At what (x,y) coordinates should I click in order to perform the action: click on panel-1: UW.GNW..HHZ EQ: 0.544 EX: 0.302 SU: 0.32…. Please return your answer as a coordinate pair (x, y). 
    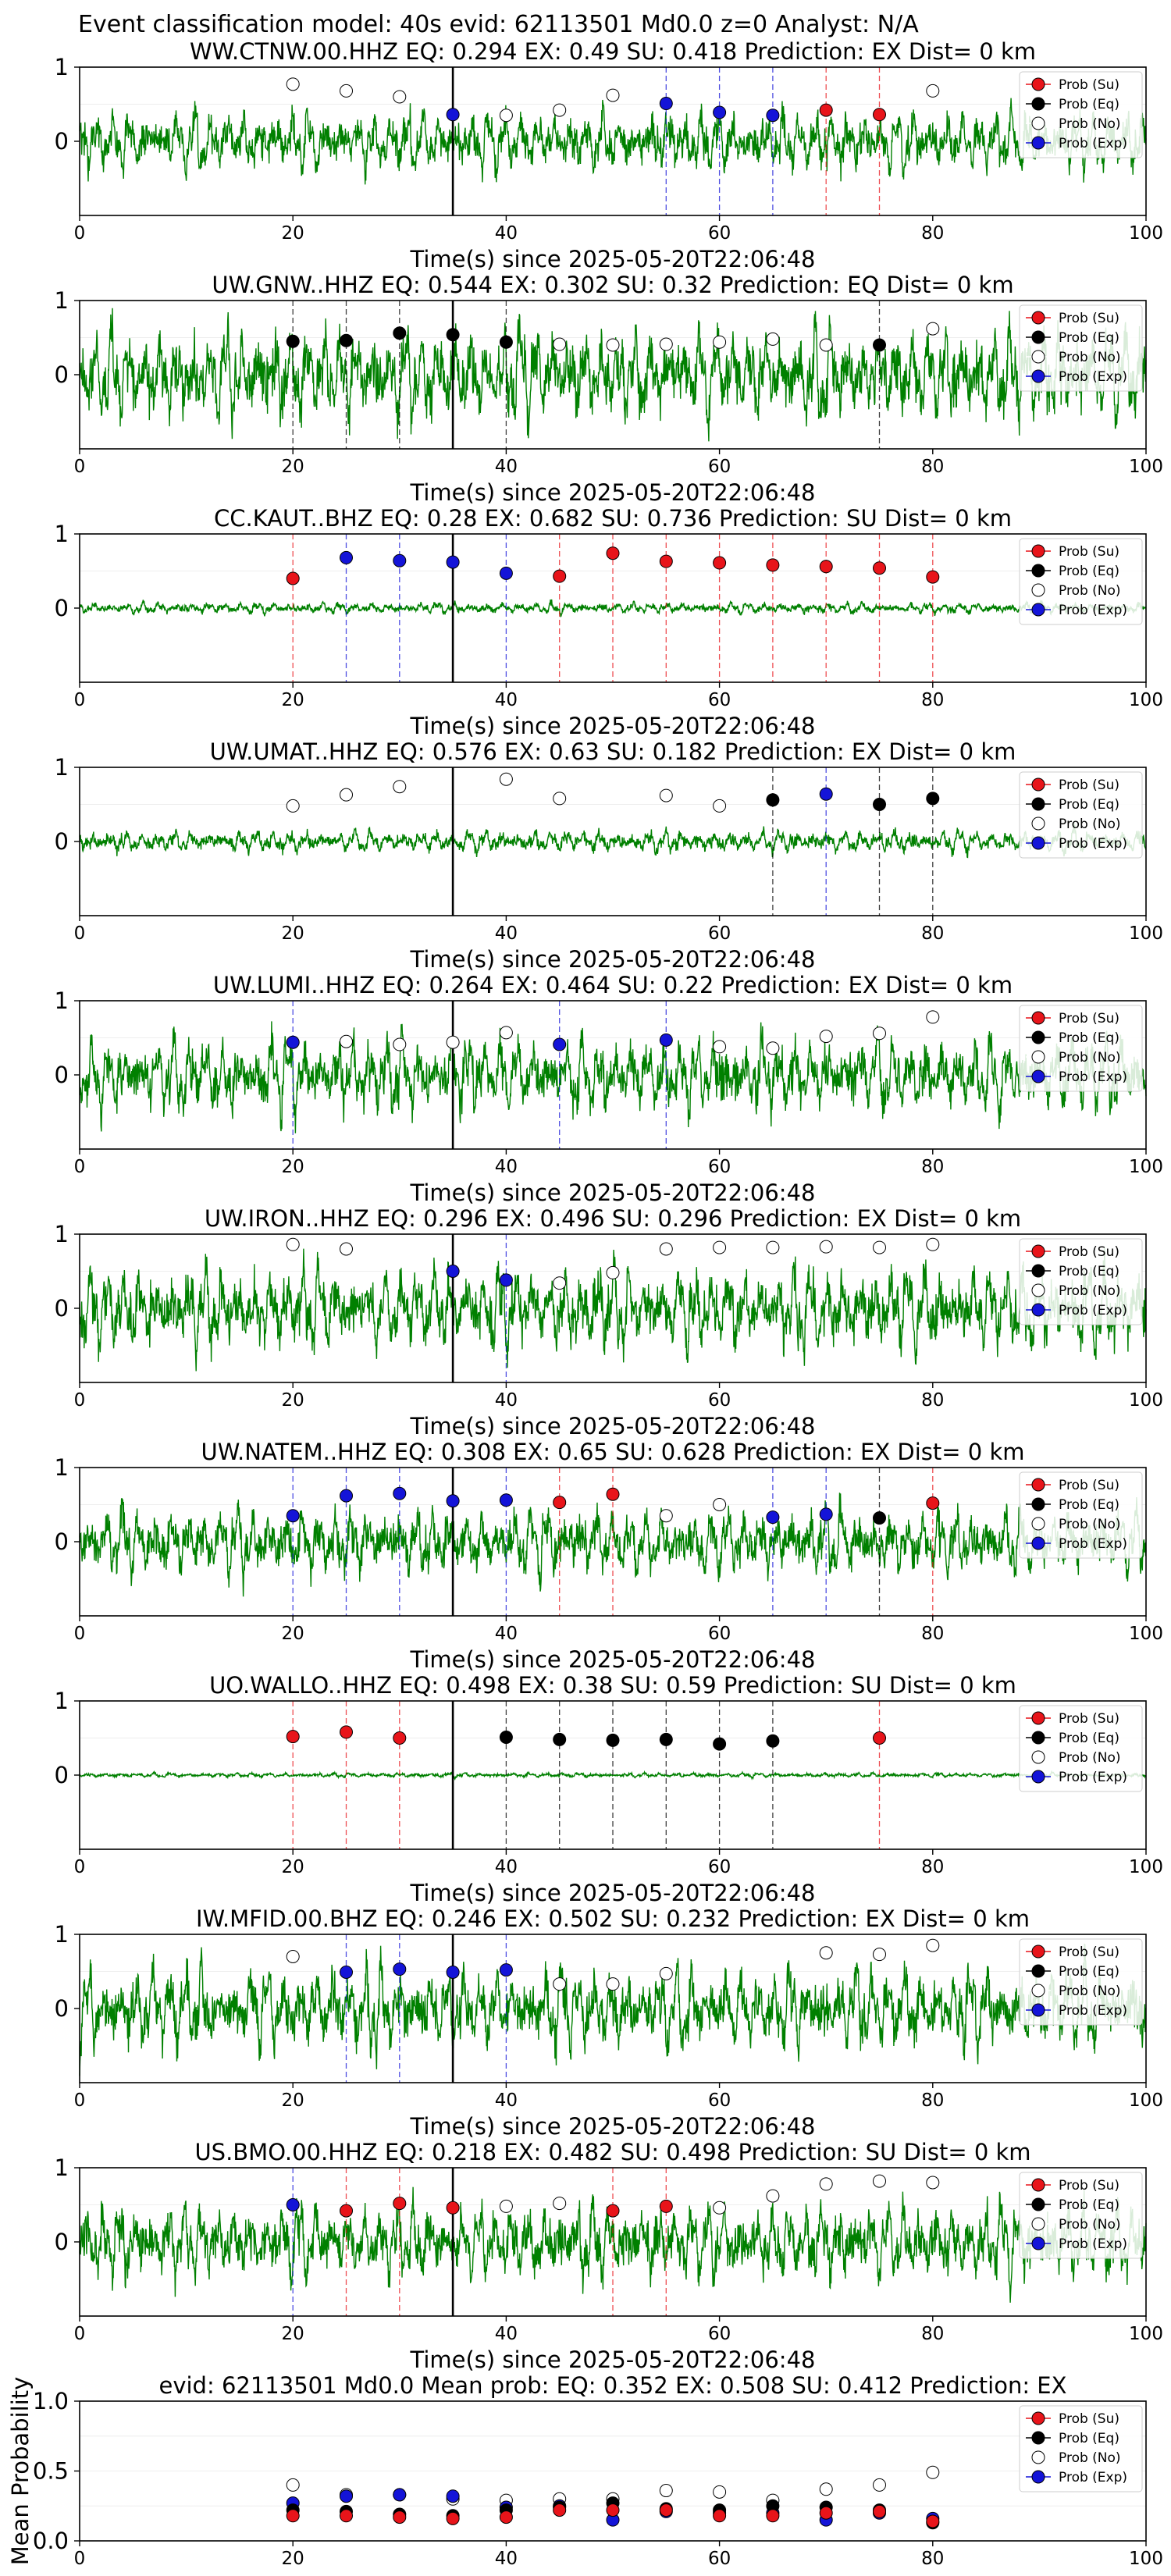
    Looking at the image, I should click on (609, 389).